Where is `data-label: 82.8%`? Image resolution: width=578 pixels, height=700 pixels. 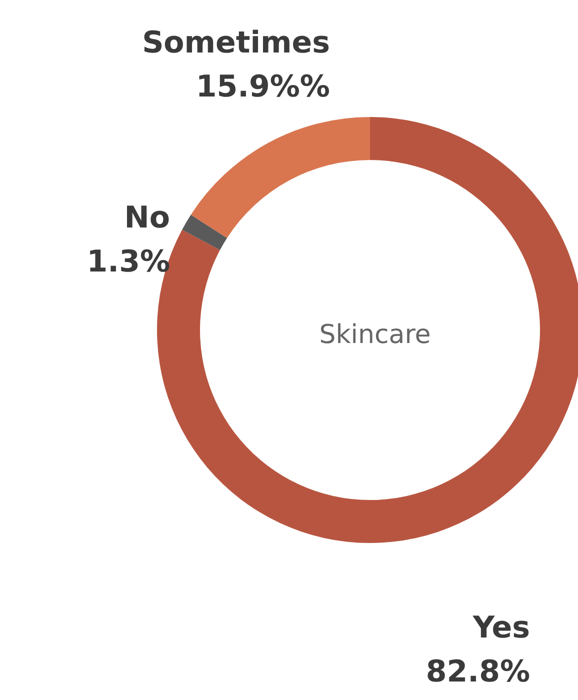 data-label: 82.8% is located at coordinates (478, 672).